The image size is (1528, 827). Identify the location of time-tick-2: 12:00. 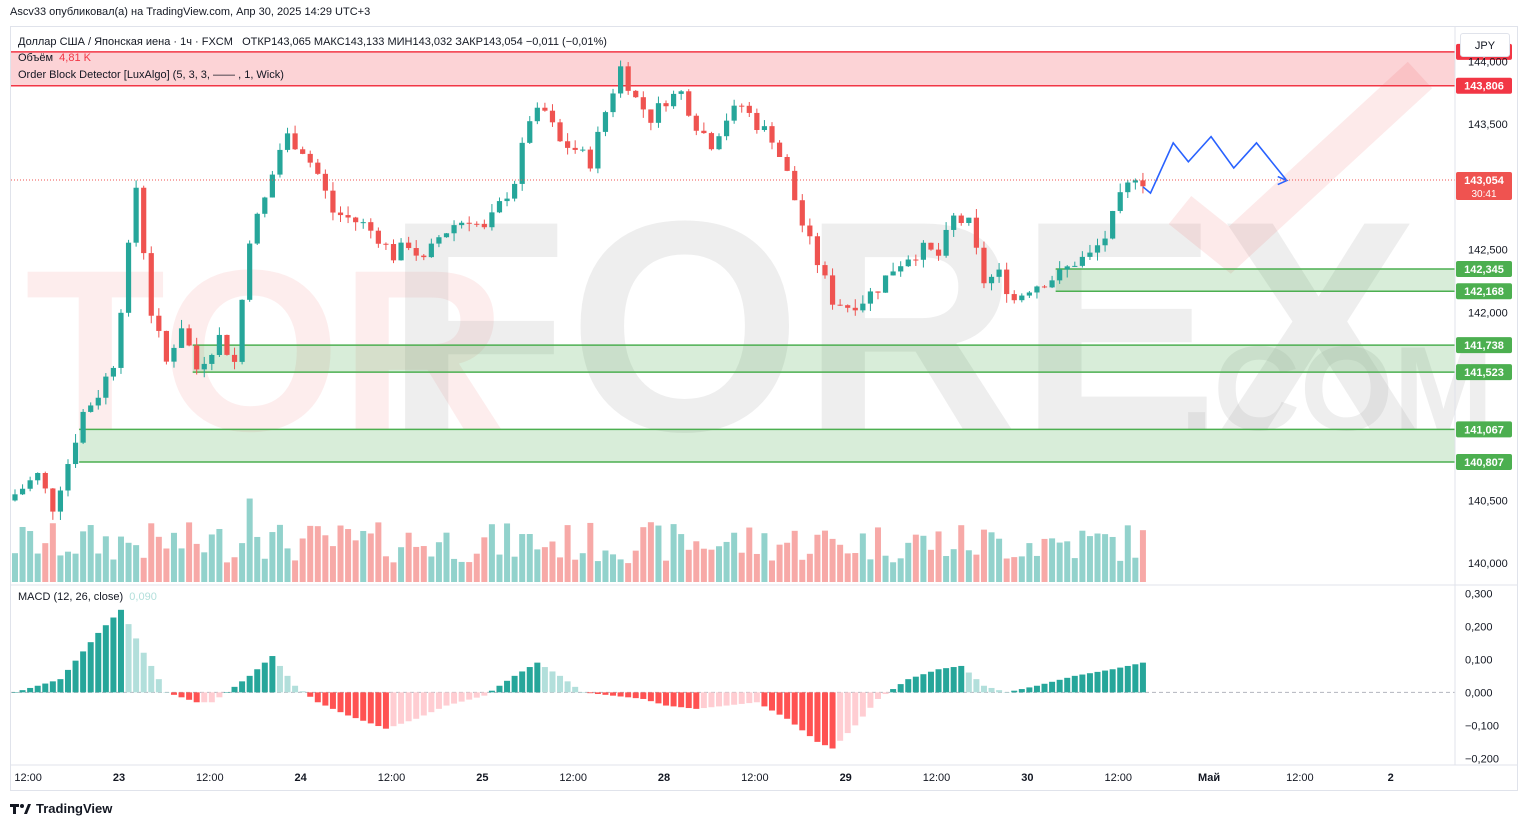
(210, 778).